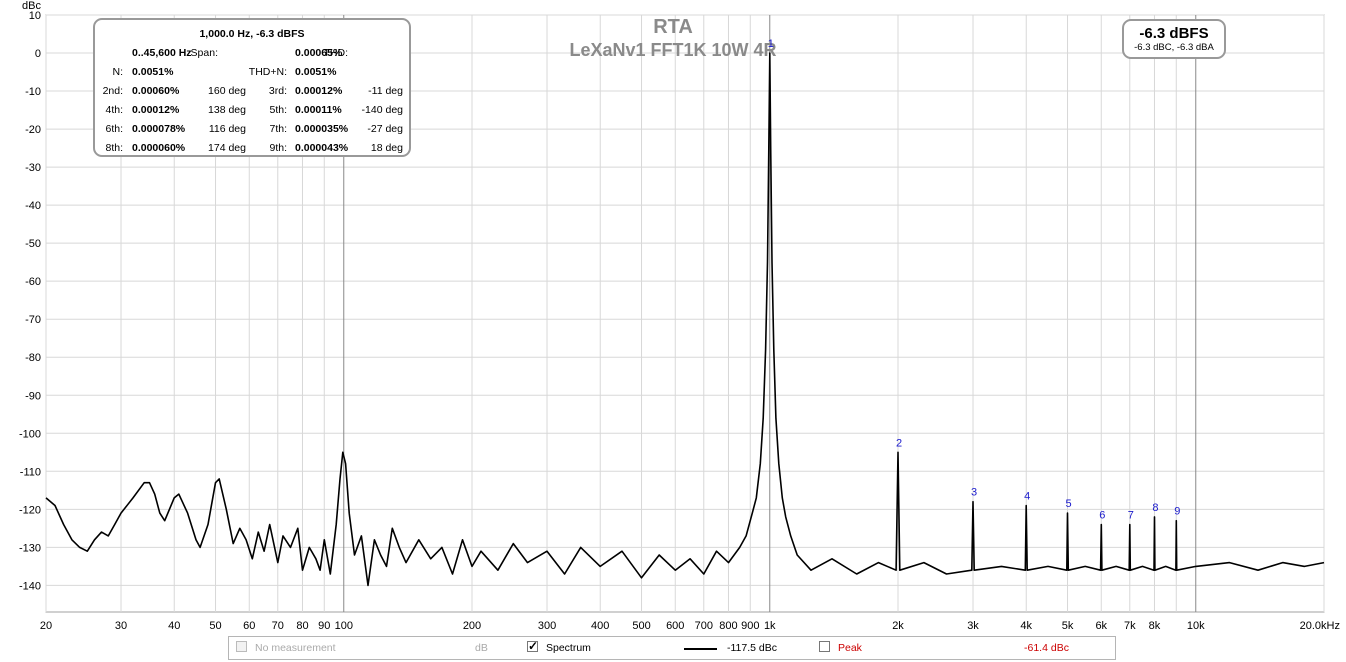 The height and width of the screenshot is (662, 1346). What do you see at coordinates (33, 168) in the screenshot?
I see `y-tick-label: -30` at bounding box center [33, 168].